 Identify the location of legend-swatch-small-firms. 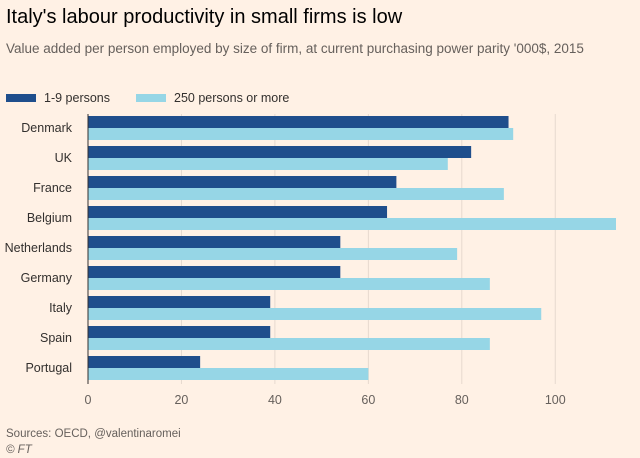
(21, 98).